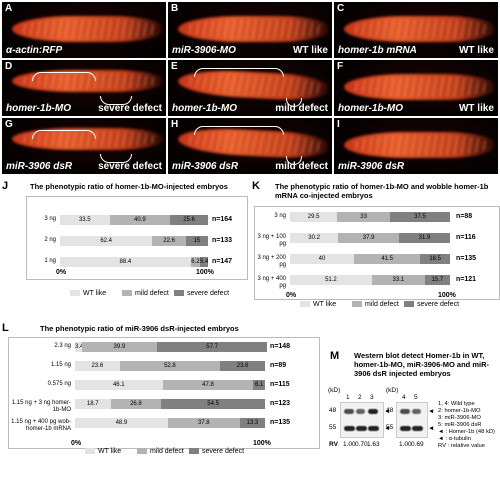  What do you see at coordinates (322, 259) in the screenshot?
I see `chart-k-bar-segment: 40` at bounding box center [322, 259].